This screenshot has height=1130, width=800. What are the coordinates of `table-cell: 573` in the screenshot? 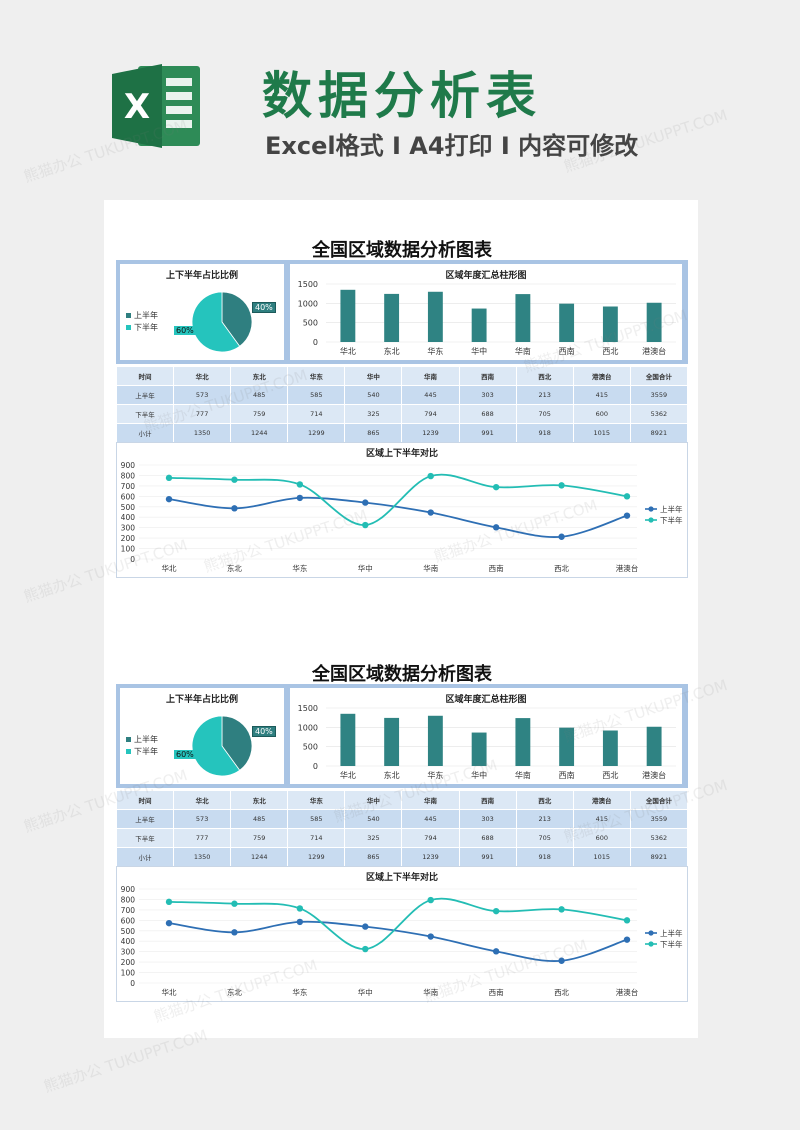 It's located at (202, 395).